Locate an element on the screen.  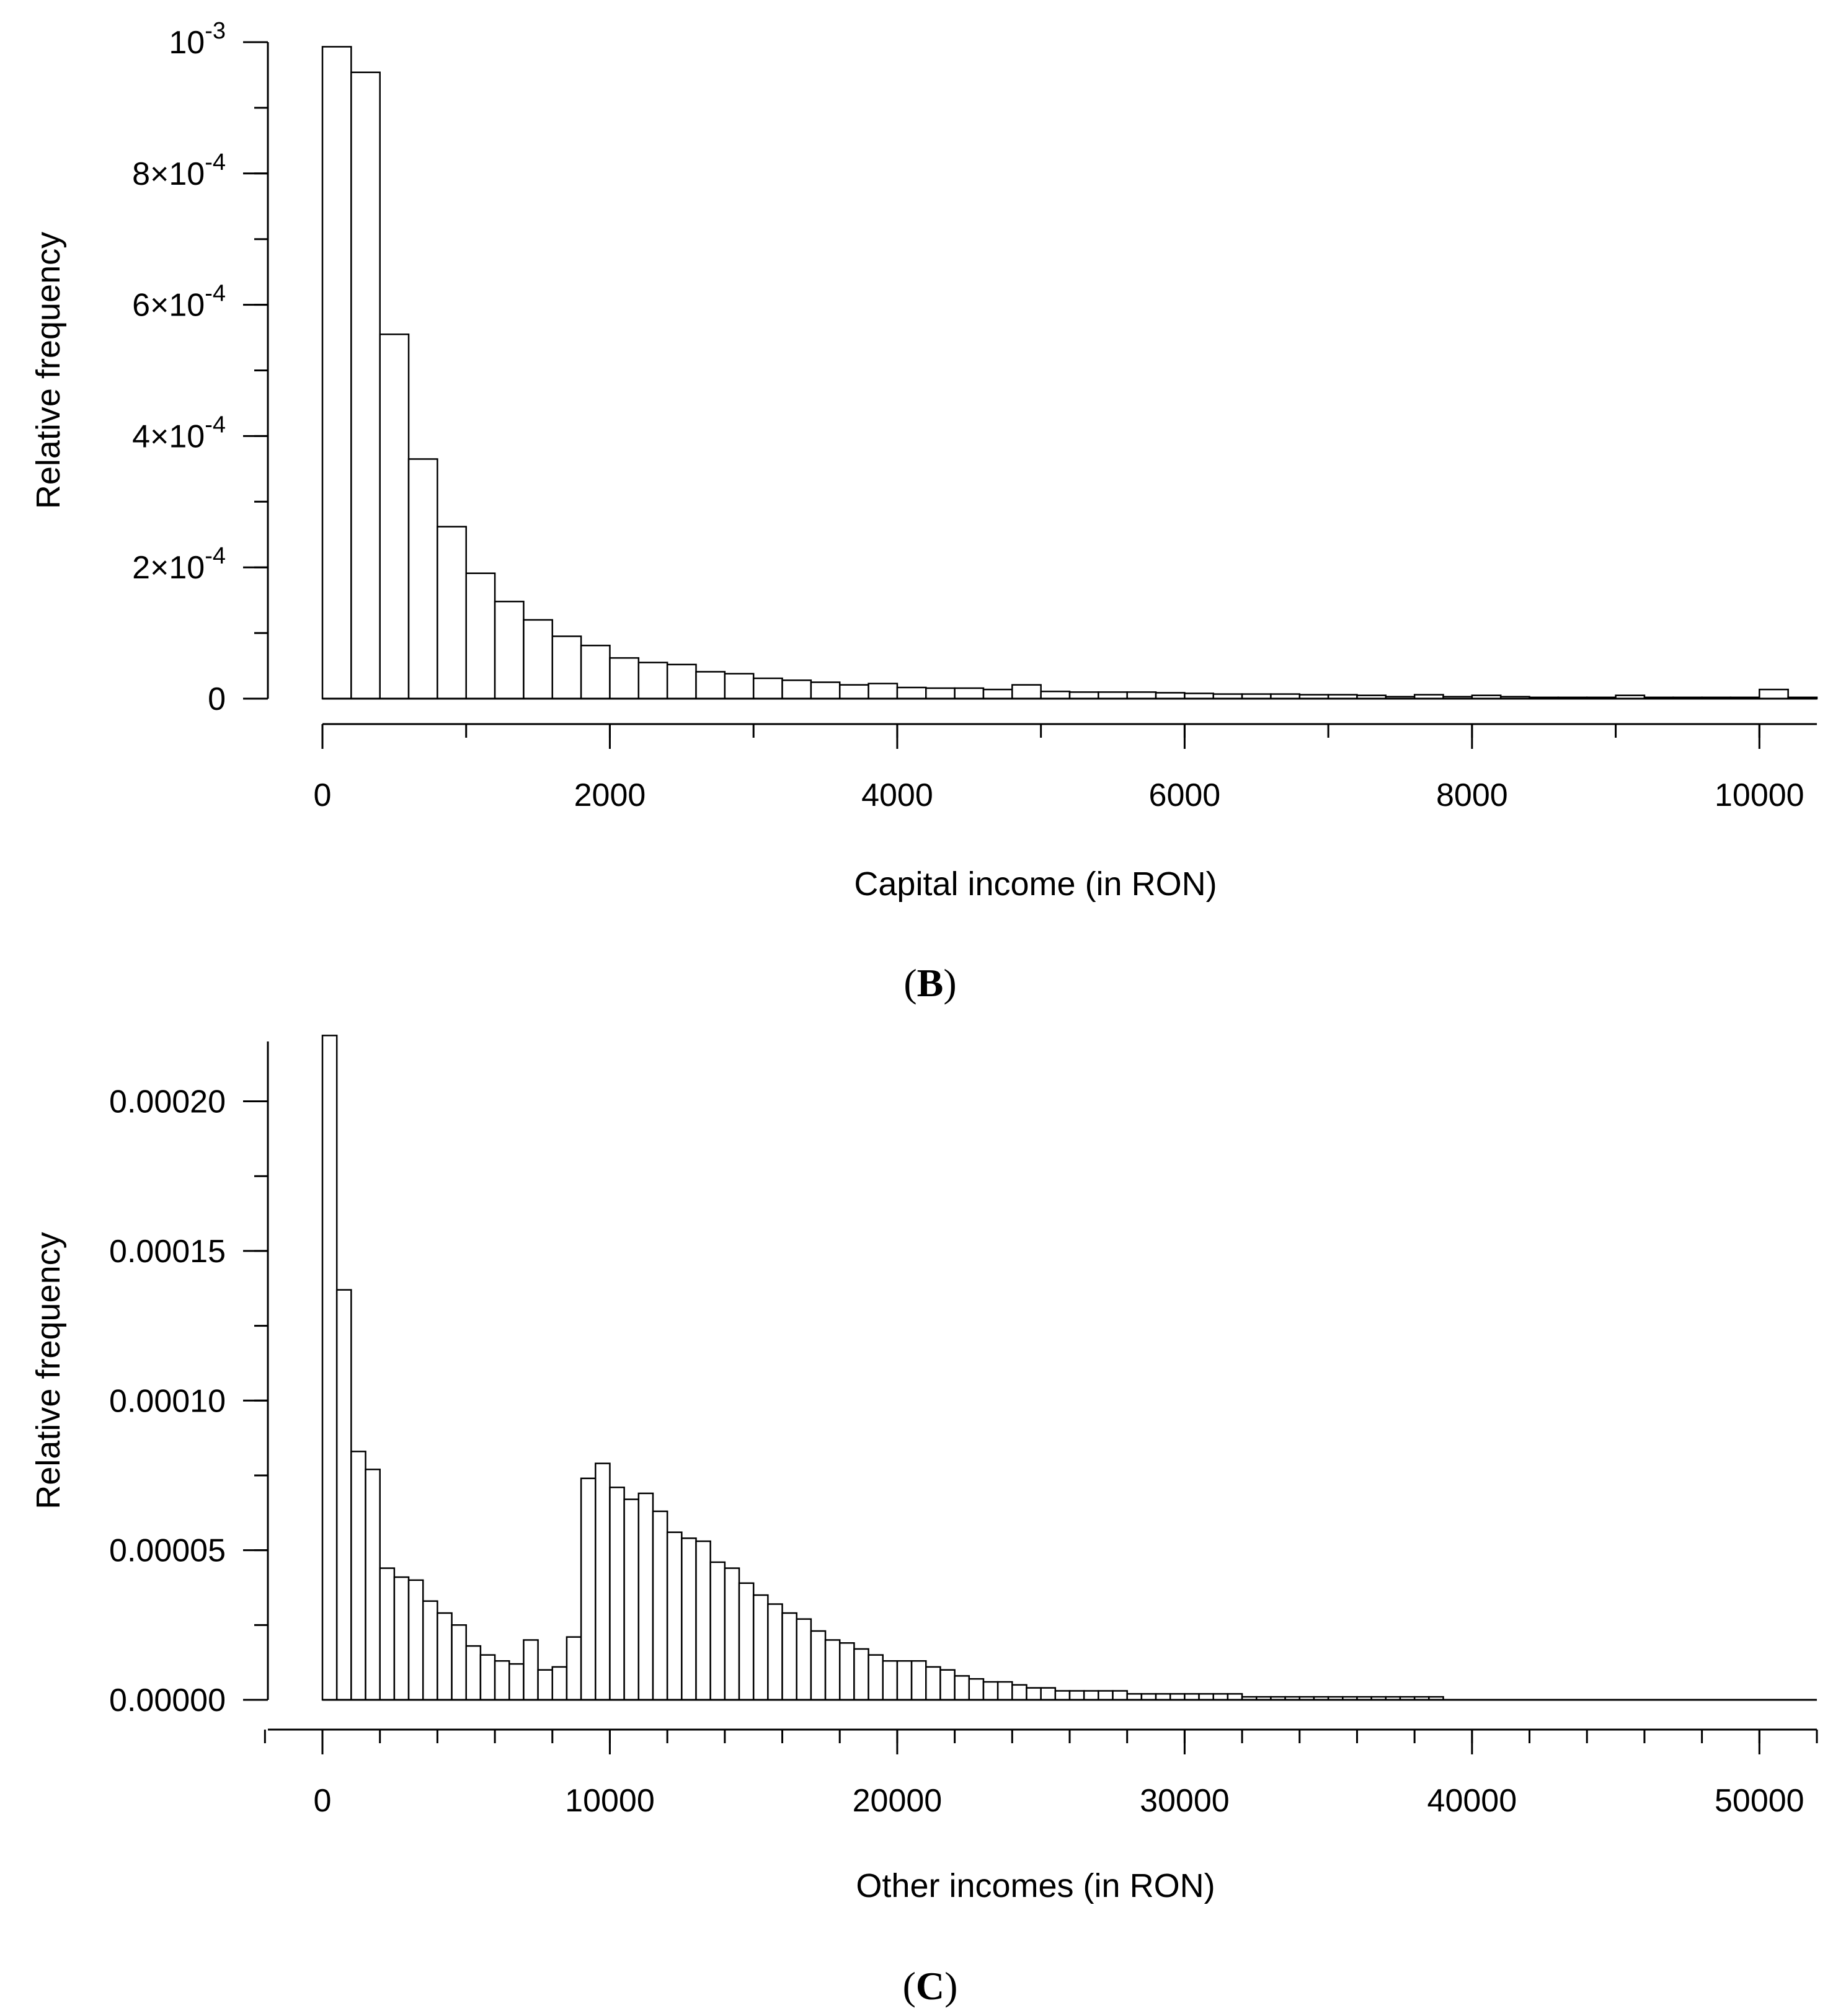
panel-c-y-tick-label-base: 0.00010 is located at coordinates (167, 1401).